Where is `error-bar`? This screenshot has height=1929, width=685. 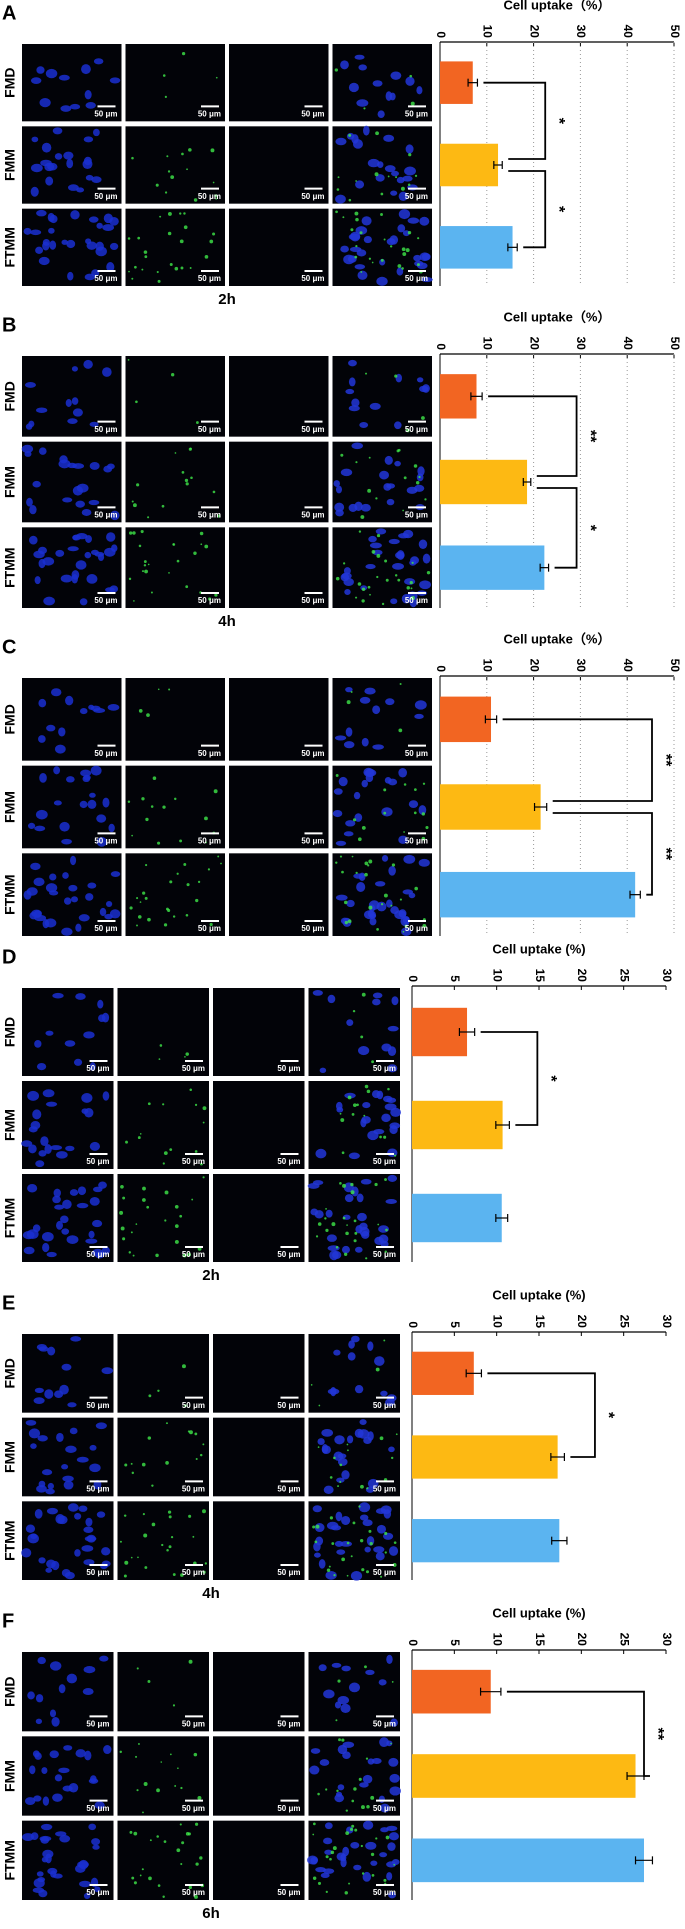
error-bar is located at coordinates (635, 894).